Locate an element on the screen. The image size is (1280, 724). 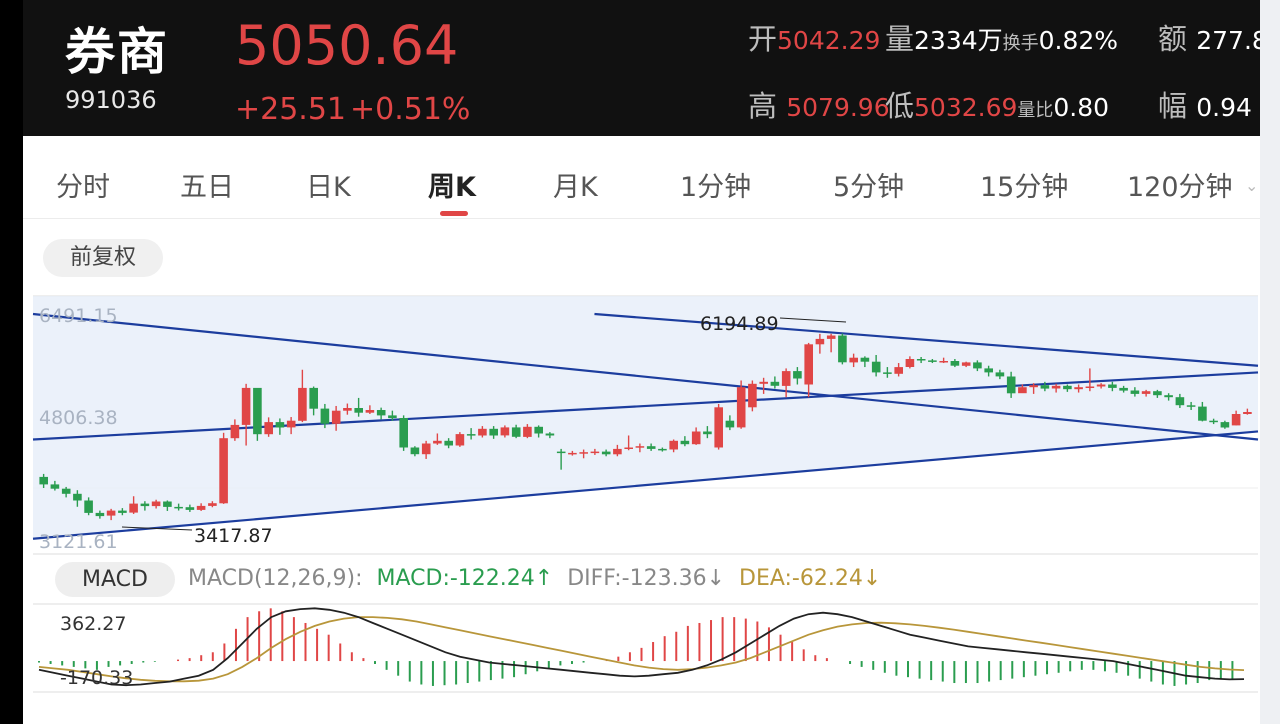
chevron-down-icon: ⌄ is located at coordinates (1252, 185).